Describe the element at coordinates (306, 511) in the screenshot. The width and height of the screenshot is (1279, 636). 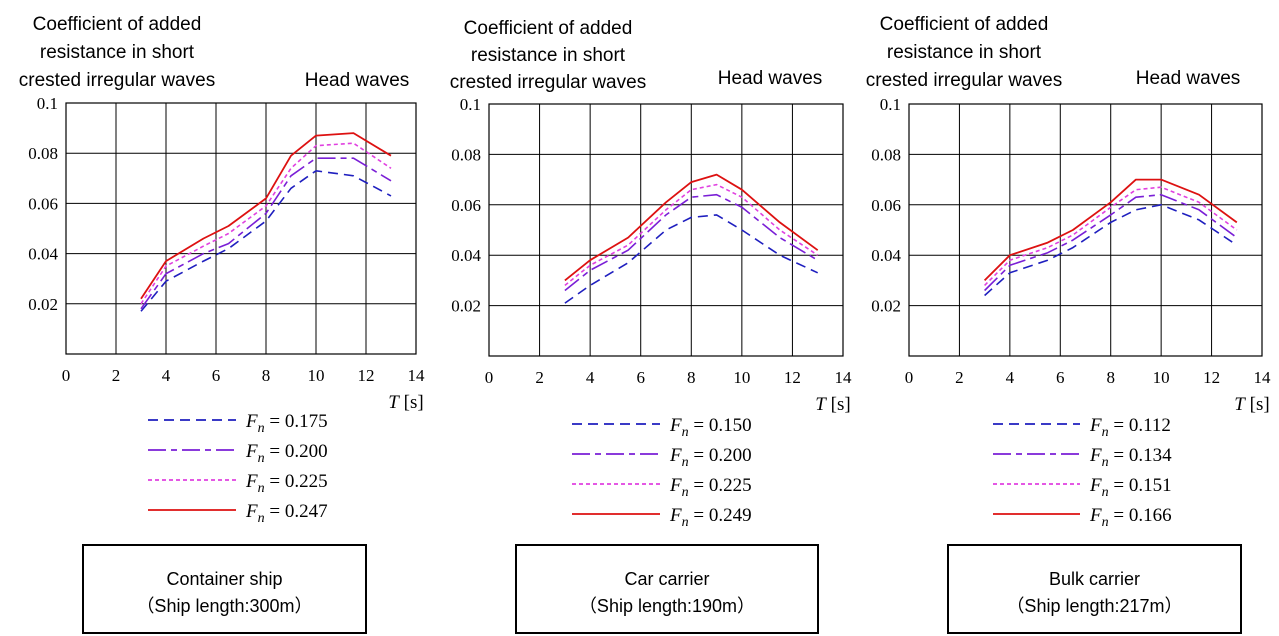
I see `legend-value: 0.247` at that location.